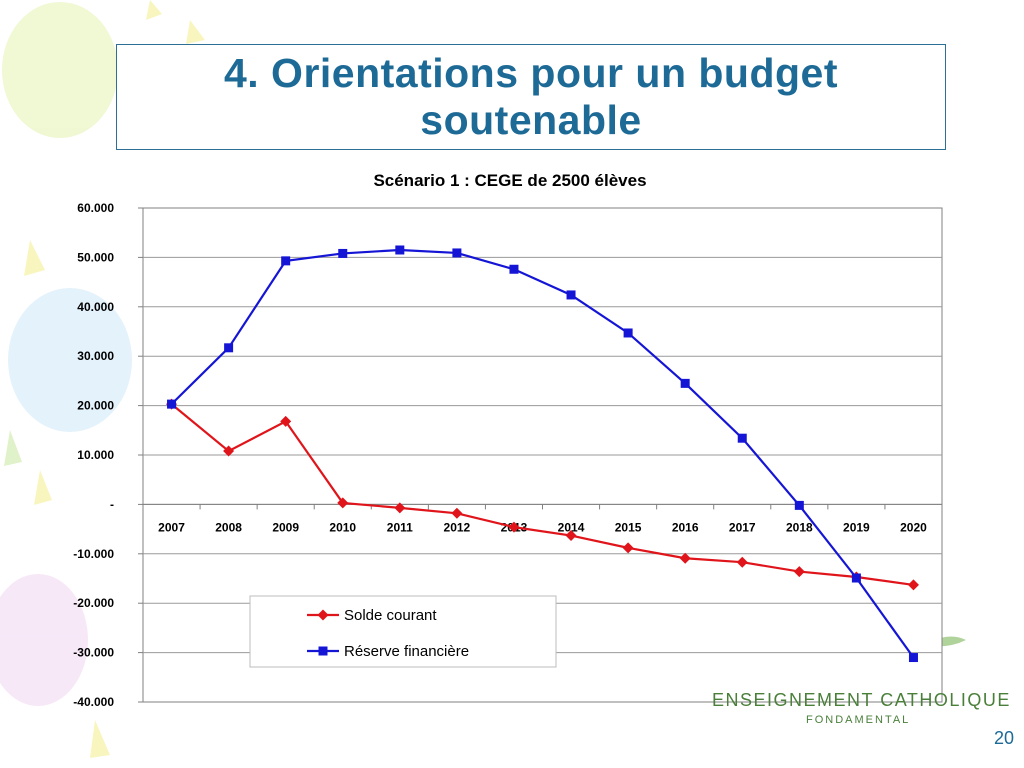 This screenshot has height=768, width=1024. Describe the element at coordinates (95, 356) in the screenshot. I see `y-tick-label: 30.000` at that location.